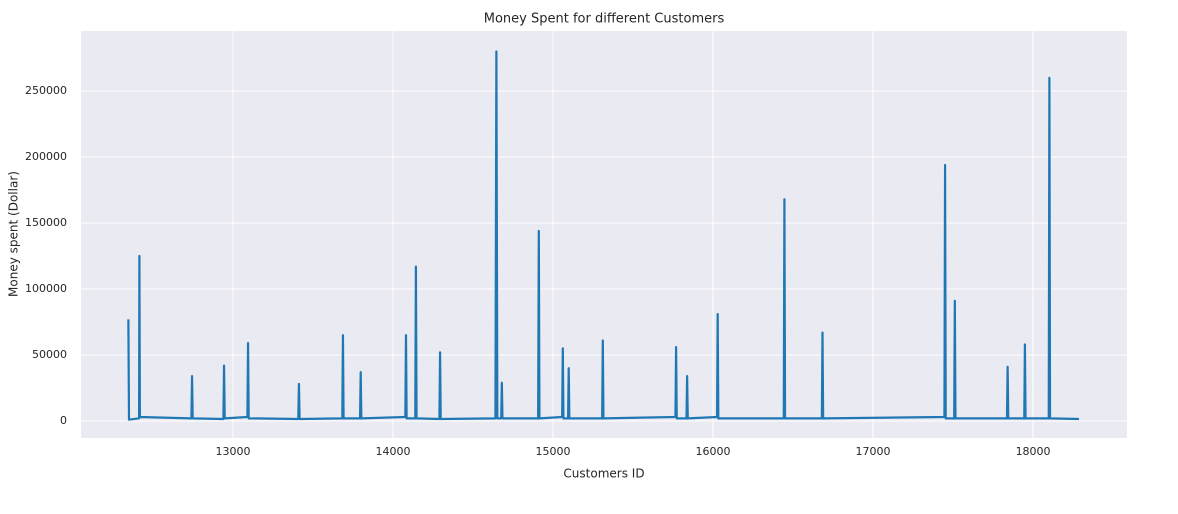 This screenshot has width=1178, height=514. What do you see at coordinates (713, 451) in the screenshot?
I see `x-tick-label: 16000` at bounding box center [713, 451].